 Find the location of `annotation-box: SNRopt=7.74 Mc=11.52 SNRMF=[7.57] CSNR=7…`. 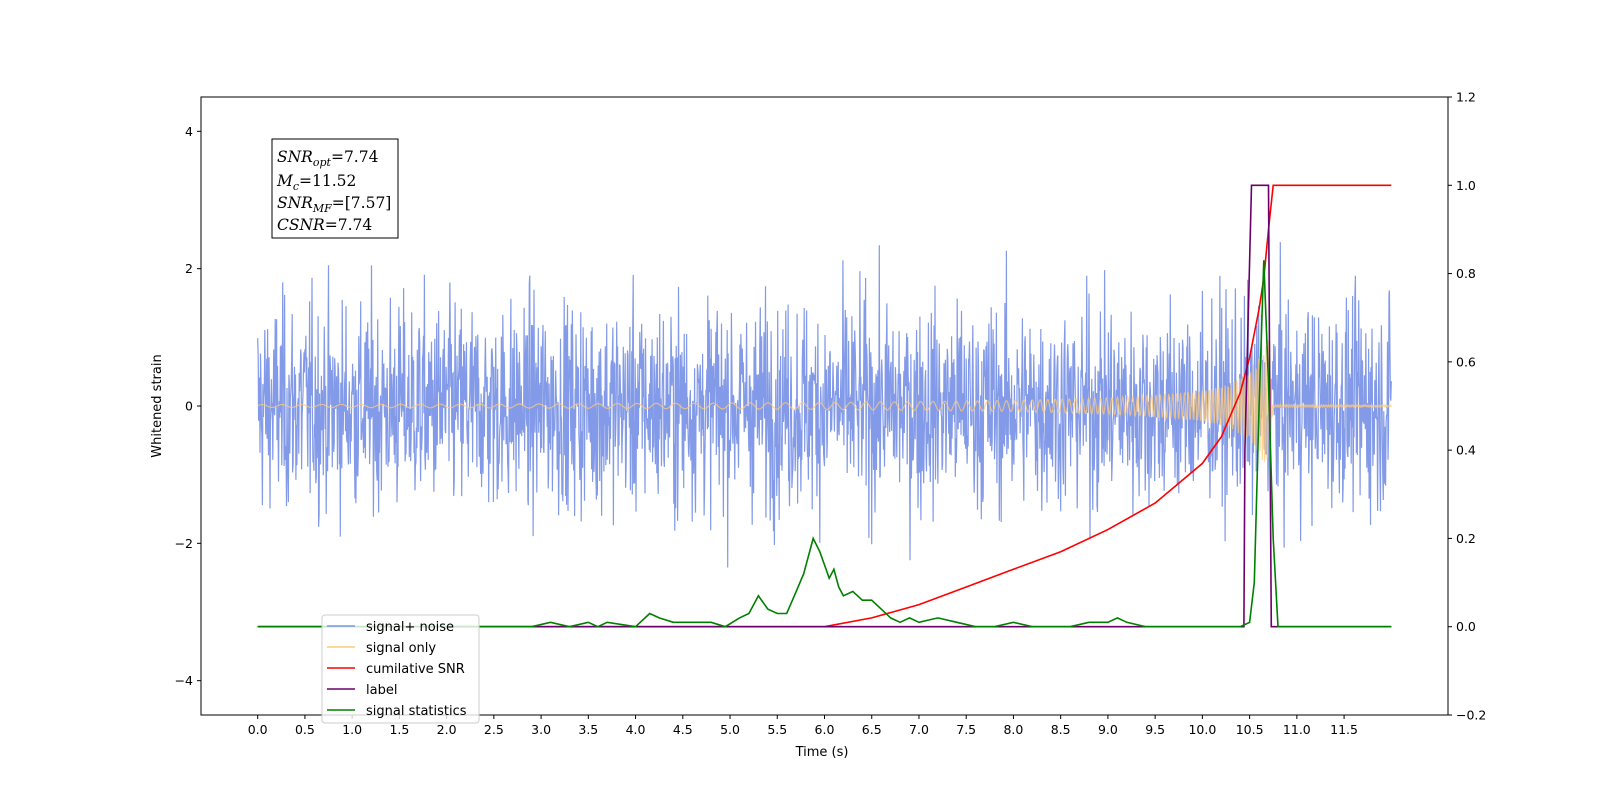

annotation-box: SNRopt=7.74 Mc=11.52 SNRMF=[7.57] CSNR=7… is located at coordinates (335, 188).